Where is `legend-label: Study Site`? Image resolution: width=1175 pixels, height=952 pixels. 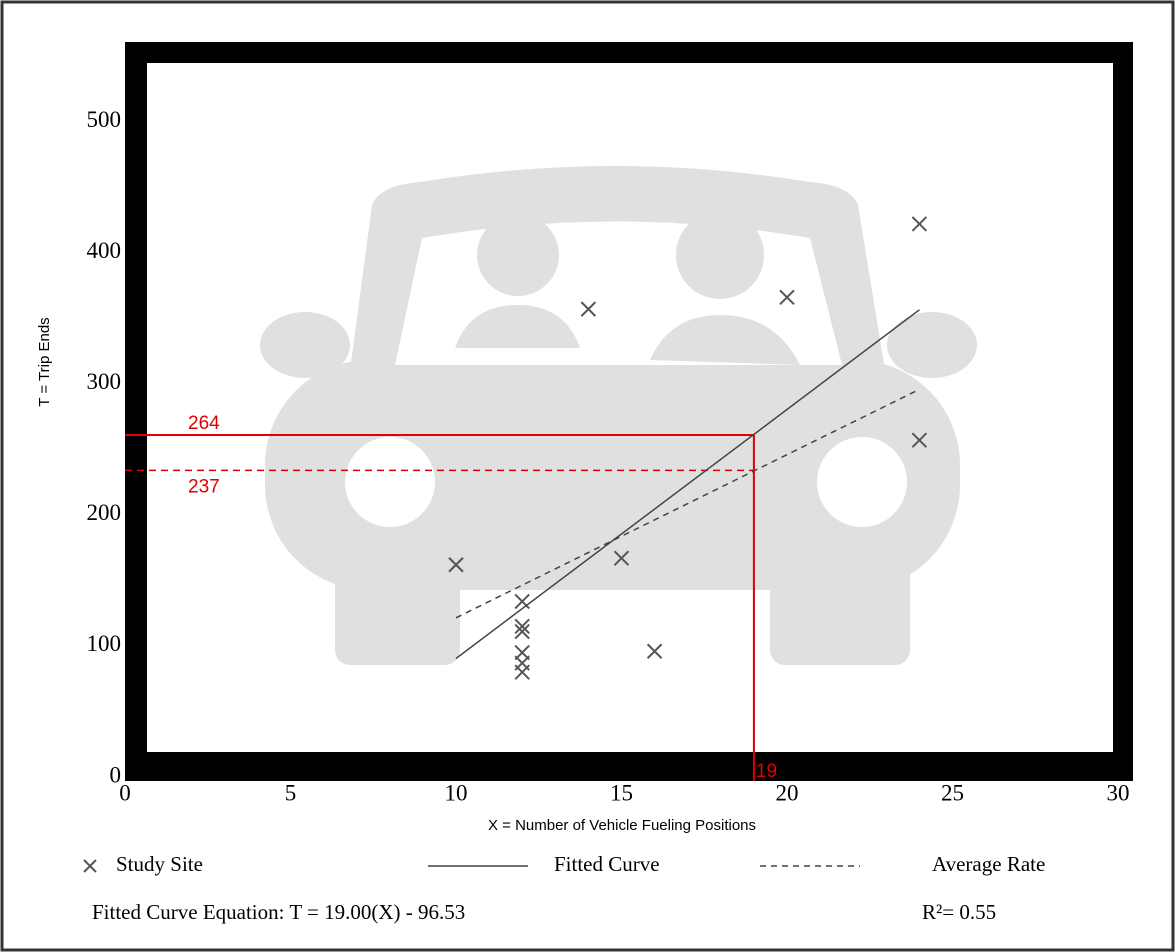 legend-label: Study Site is located at coordinates (159, 864).